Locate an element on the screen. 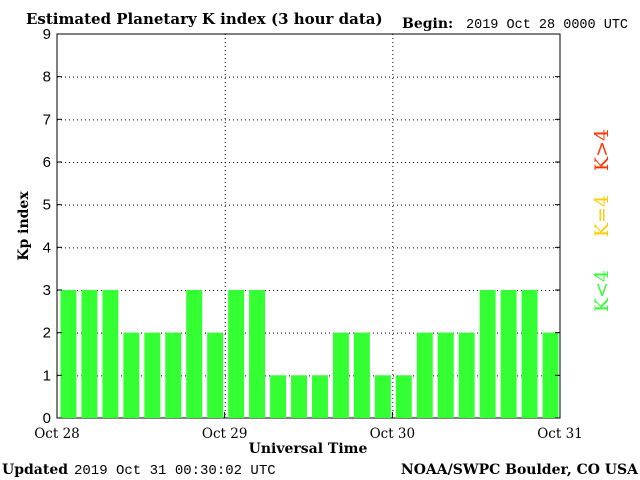 This screenshot has height=480, width=640. begin-label: Begin: is located at coordinates (427, 24).